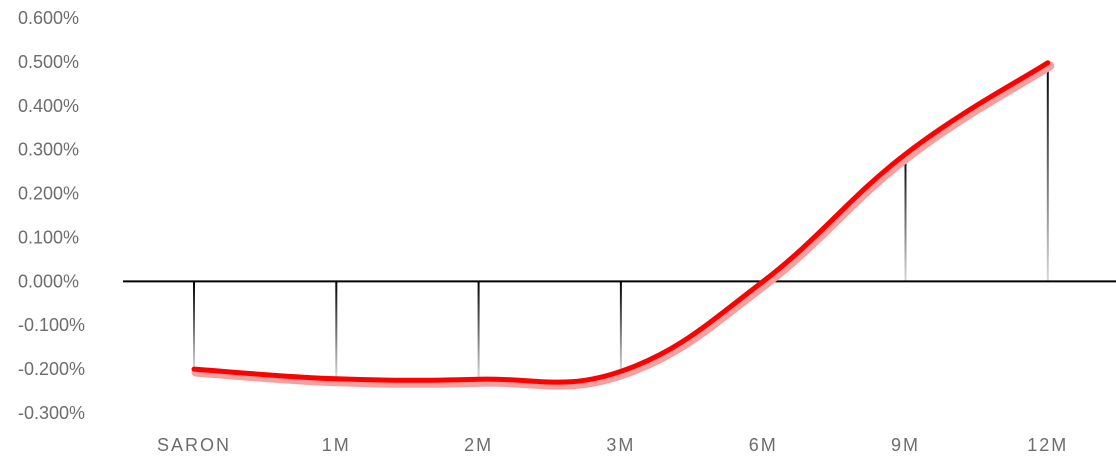 Image resolution: width=1116 pixels, height=458 pixels. What do you see at coordinates (336, 445) in the screenshot?
I see `x-tick-label: 1M` at bounding box center [336, 445].